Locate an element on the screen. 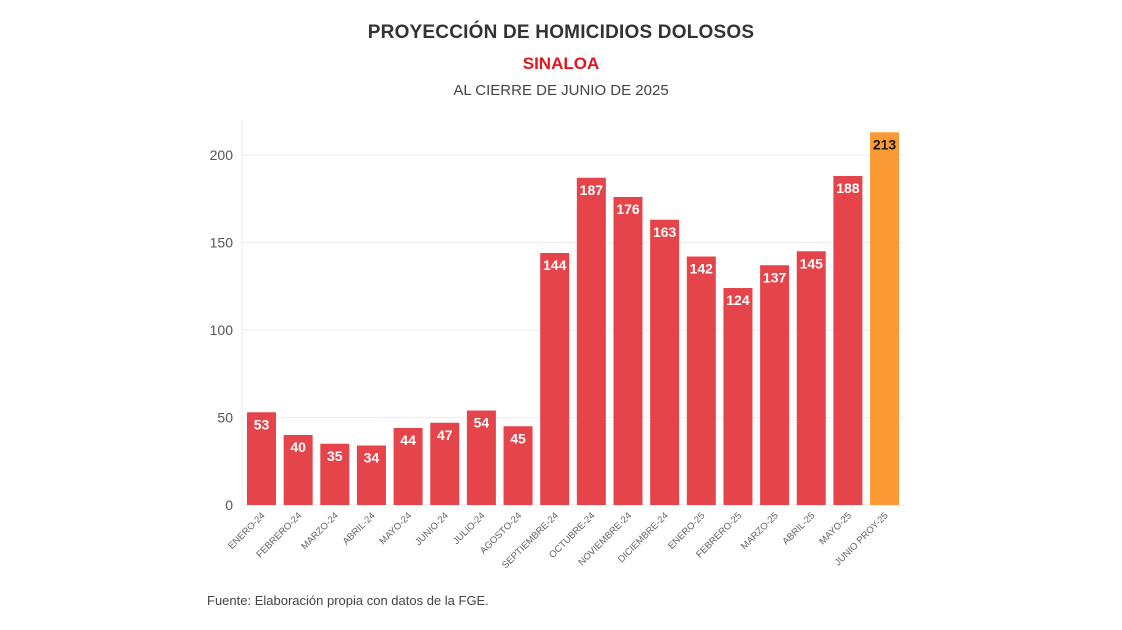 This screenshot has width=1122, height=630. data-label: 213 is located at coordinates (885, 144).